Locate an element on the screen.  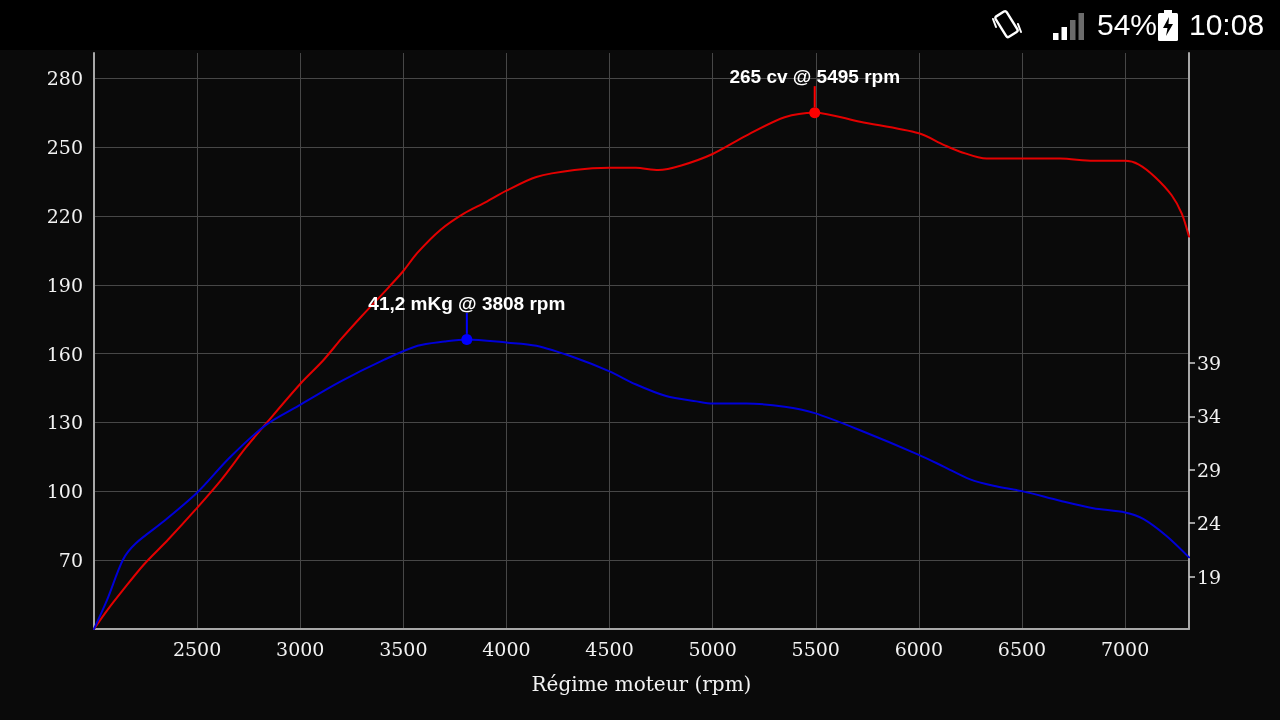
y2-tick-label: 29 is located at coordinates (1209, 469).